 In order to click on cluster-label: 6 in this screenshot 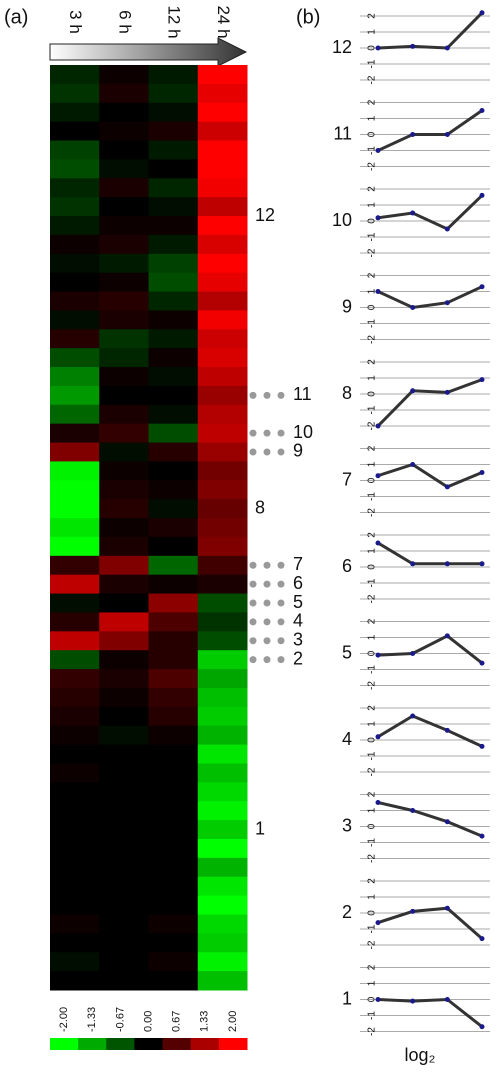, I will do `click(298, 583)`.